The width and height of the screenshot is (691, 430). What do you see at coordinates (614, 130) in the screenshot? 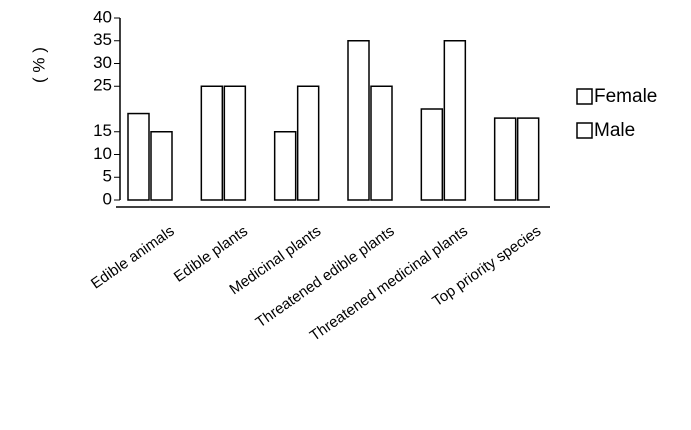
I see `legend-label: Male` at bounding box center [614, 130].